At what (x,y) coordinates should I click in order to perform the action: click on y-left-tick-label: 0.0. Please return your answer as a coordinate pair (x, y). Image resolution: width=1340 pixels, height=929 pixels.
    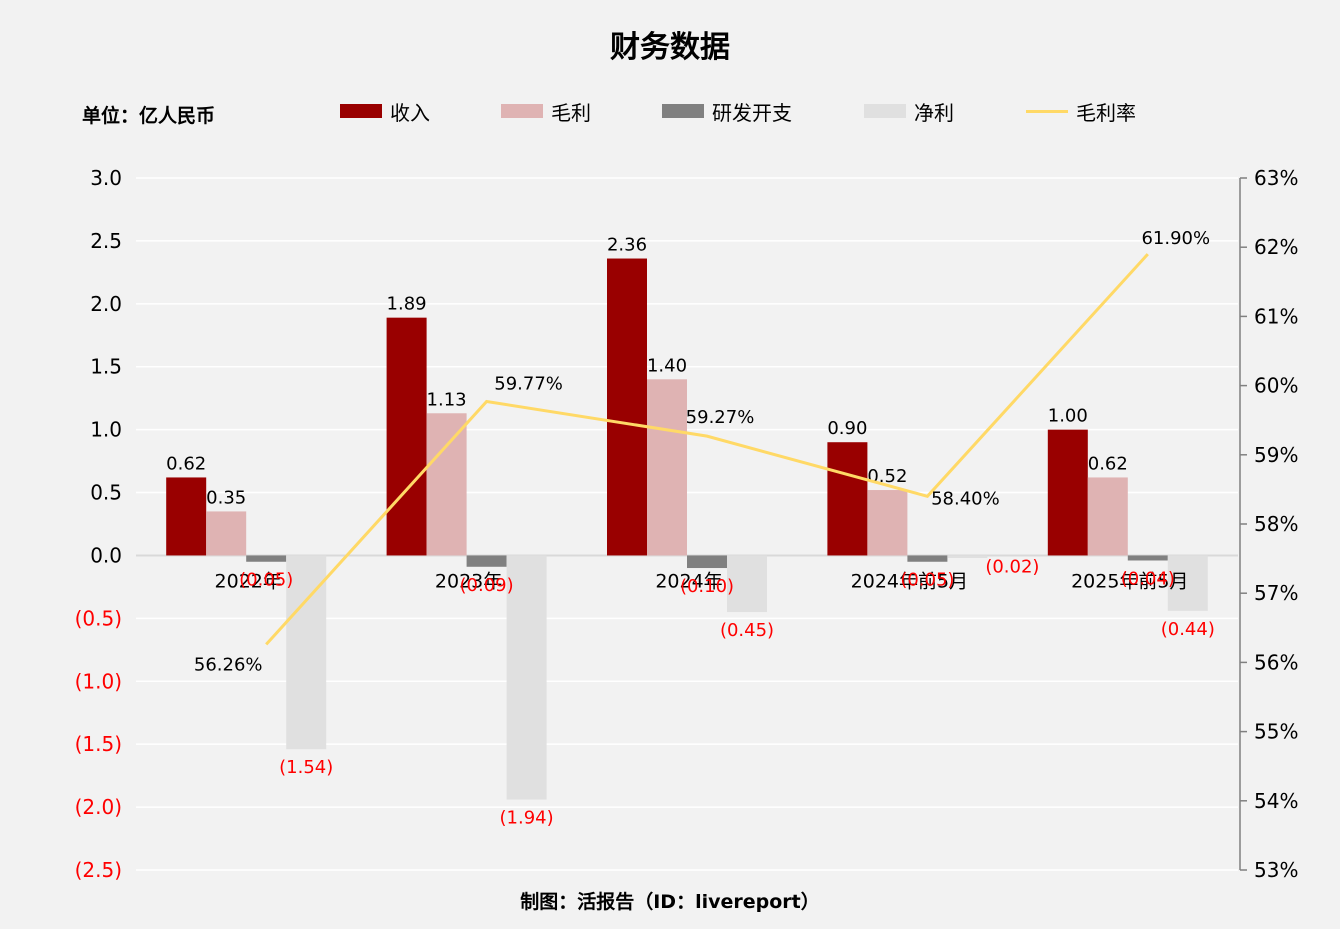
    Looking at the image, I should click on (106, 555).